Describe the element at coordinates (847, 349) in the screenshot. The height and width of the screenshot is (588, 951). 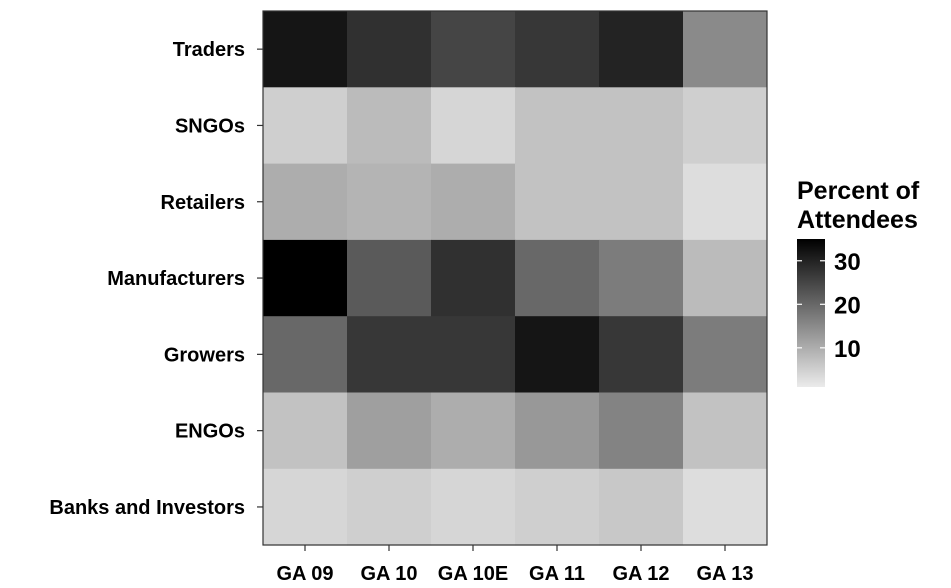
I see `legend-tick-label: 10` at that location.